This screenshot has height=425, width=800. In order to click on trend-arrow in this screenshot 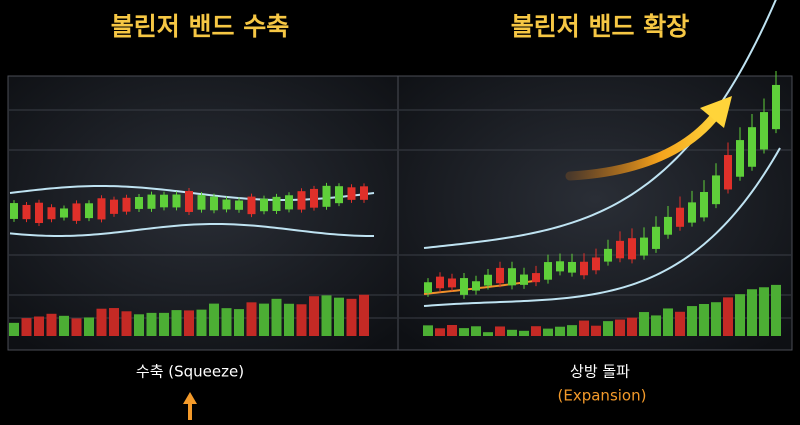, I will do `click(644, 144)`.